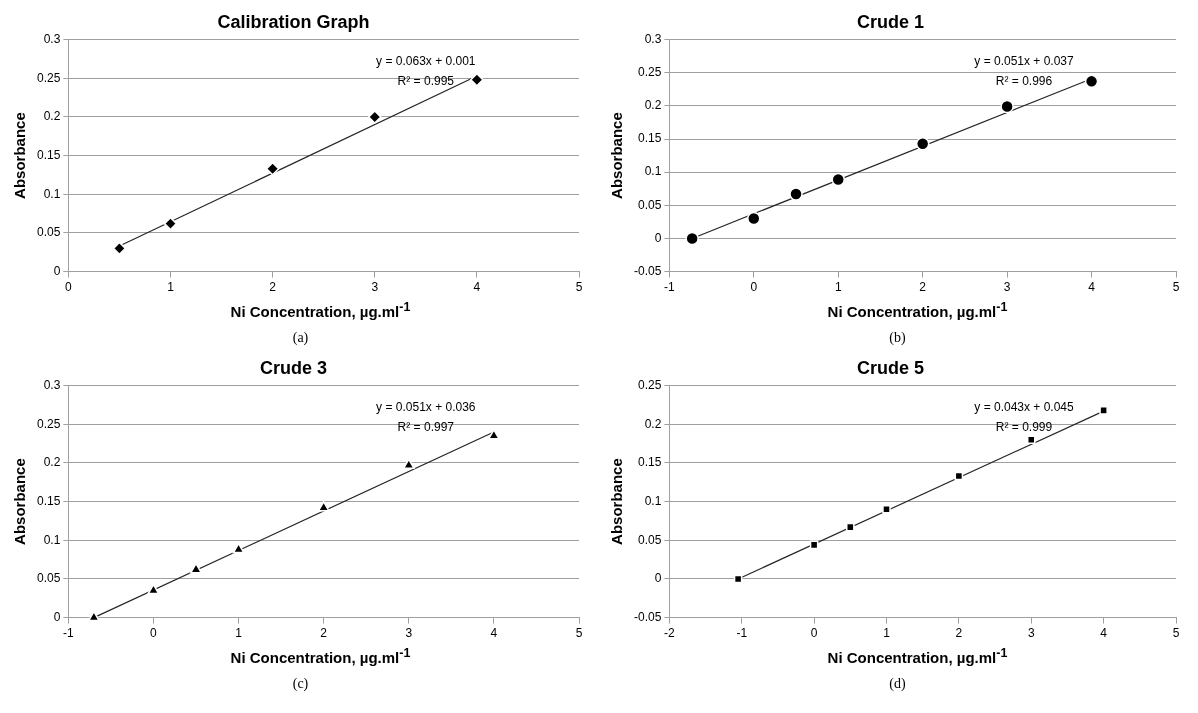 This screenshot has height=713, width=1198. I want to click on x-tick-label: -2, so click(670, 633).